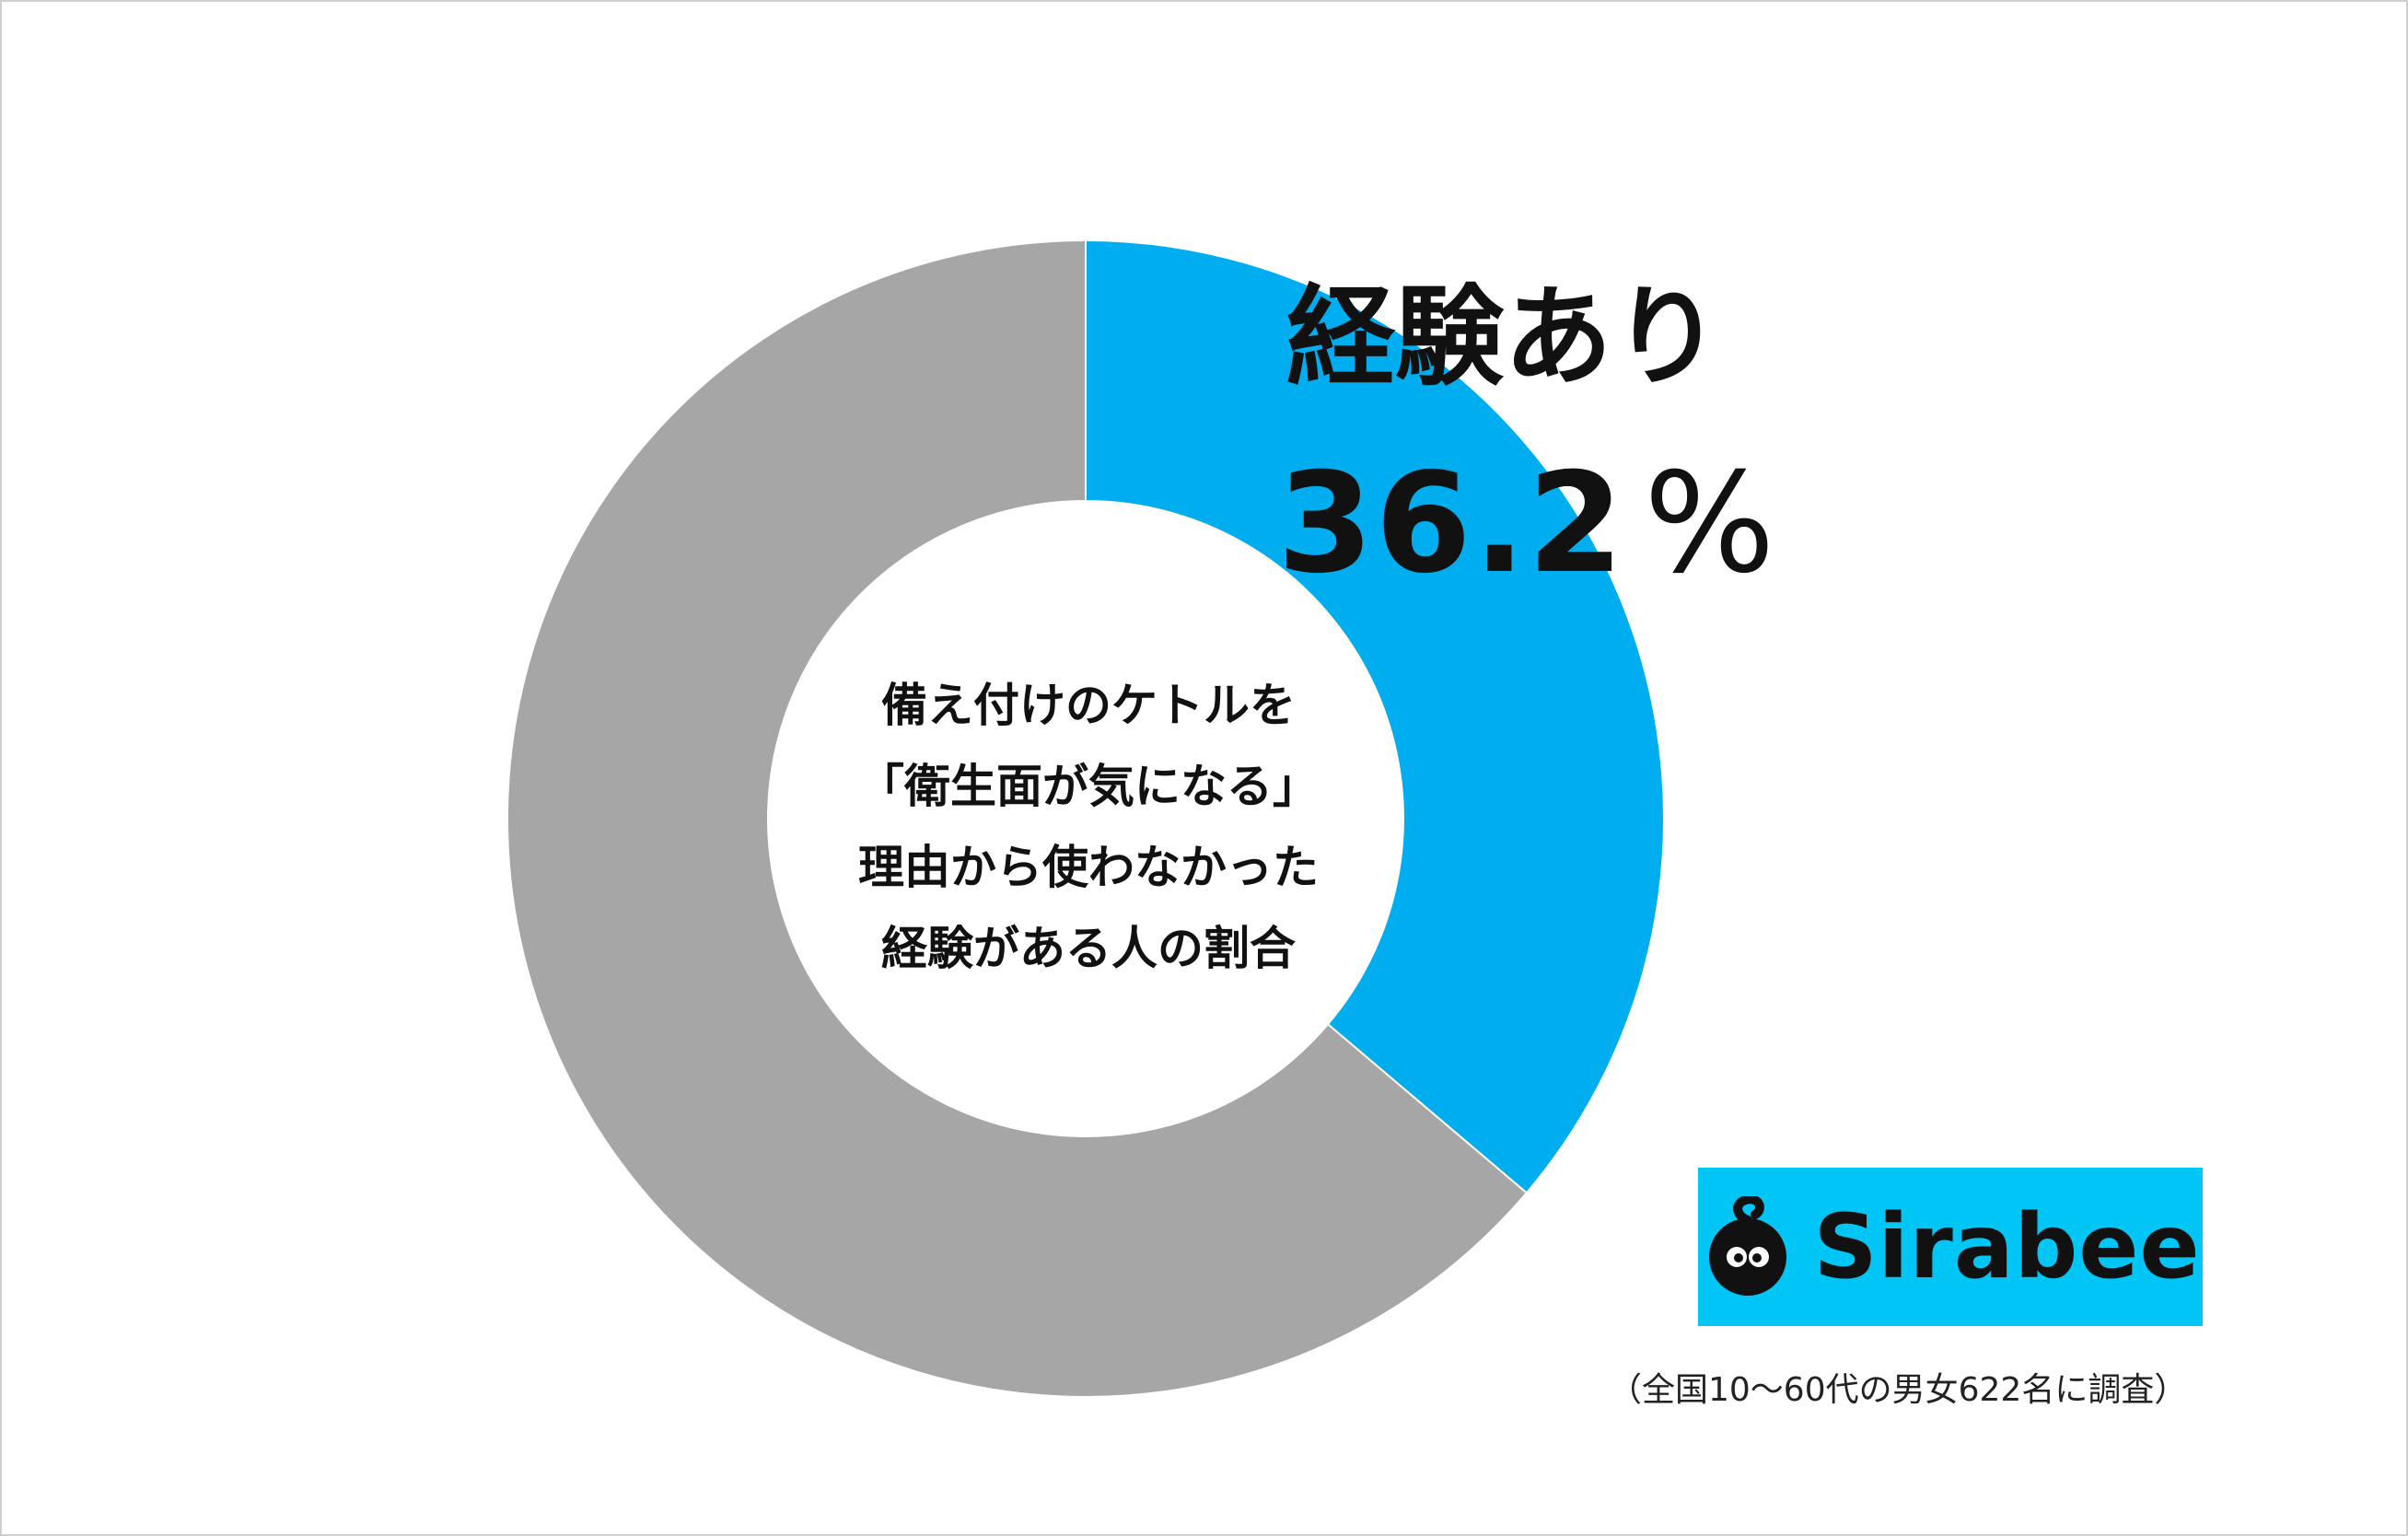  I want to click on center-label-line-3: 理由から使わなかった, so click(1088, 867).